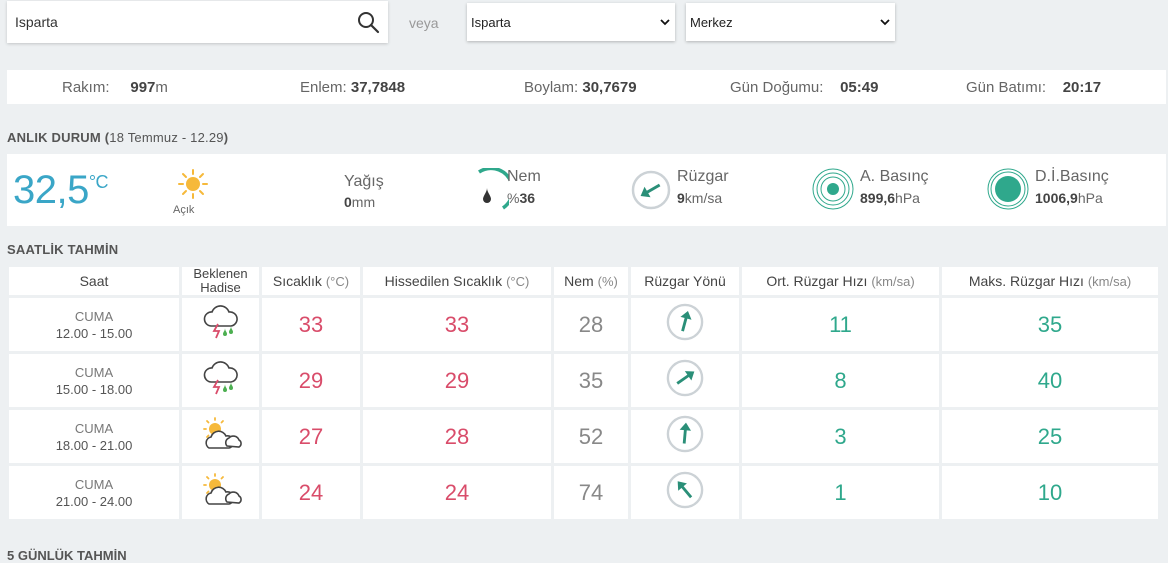  I want to click on humidity-label: Nem, so click(524, 176).